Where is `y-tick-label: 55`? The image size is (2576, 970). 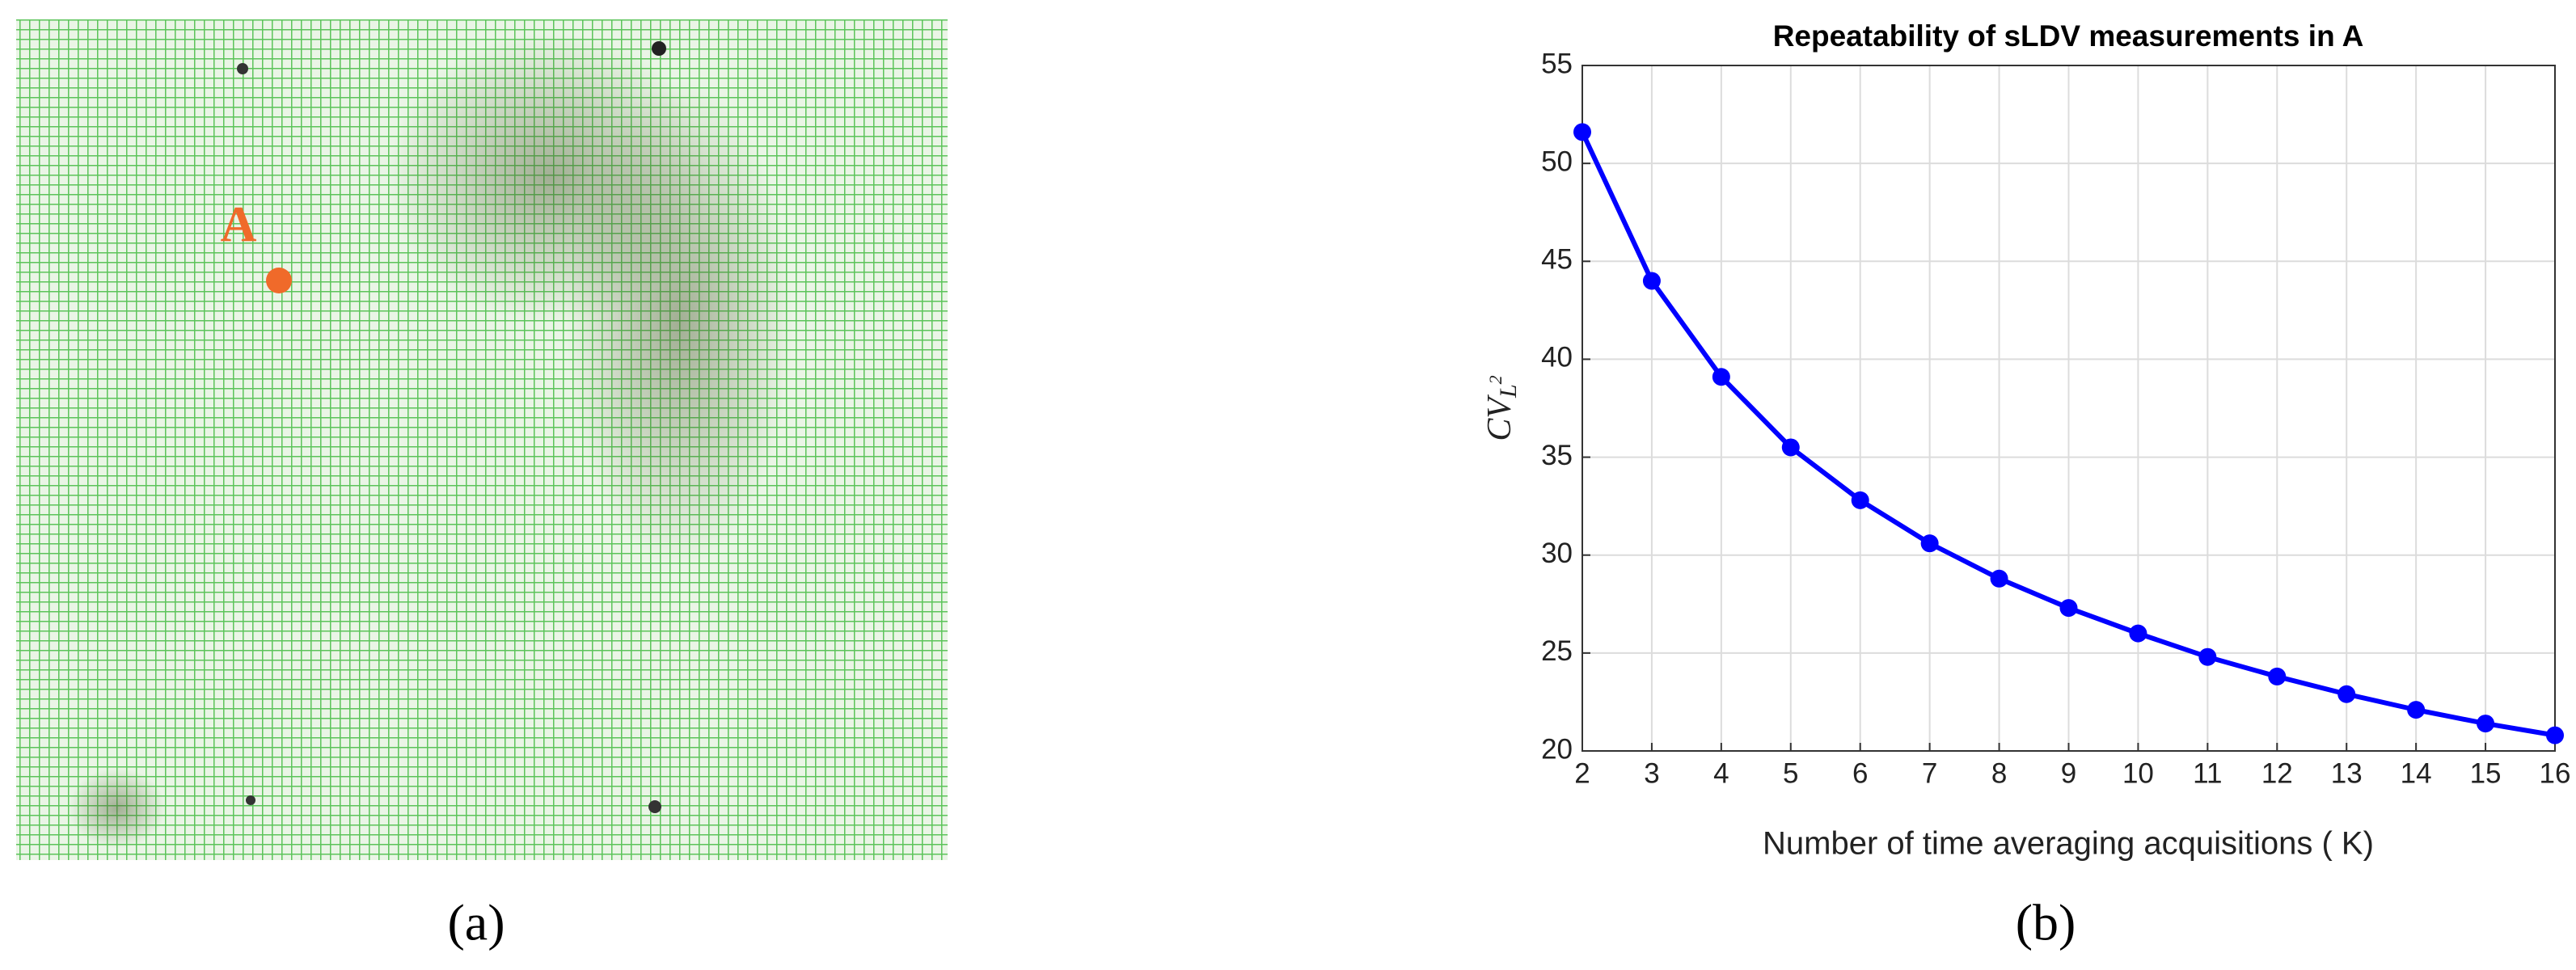
y-tick-label: 55 is located at coordinates (1557, 64).